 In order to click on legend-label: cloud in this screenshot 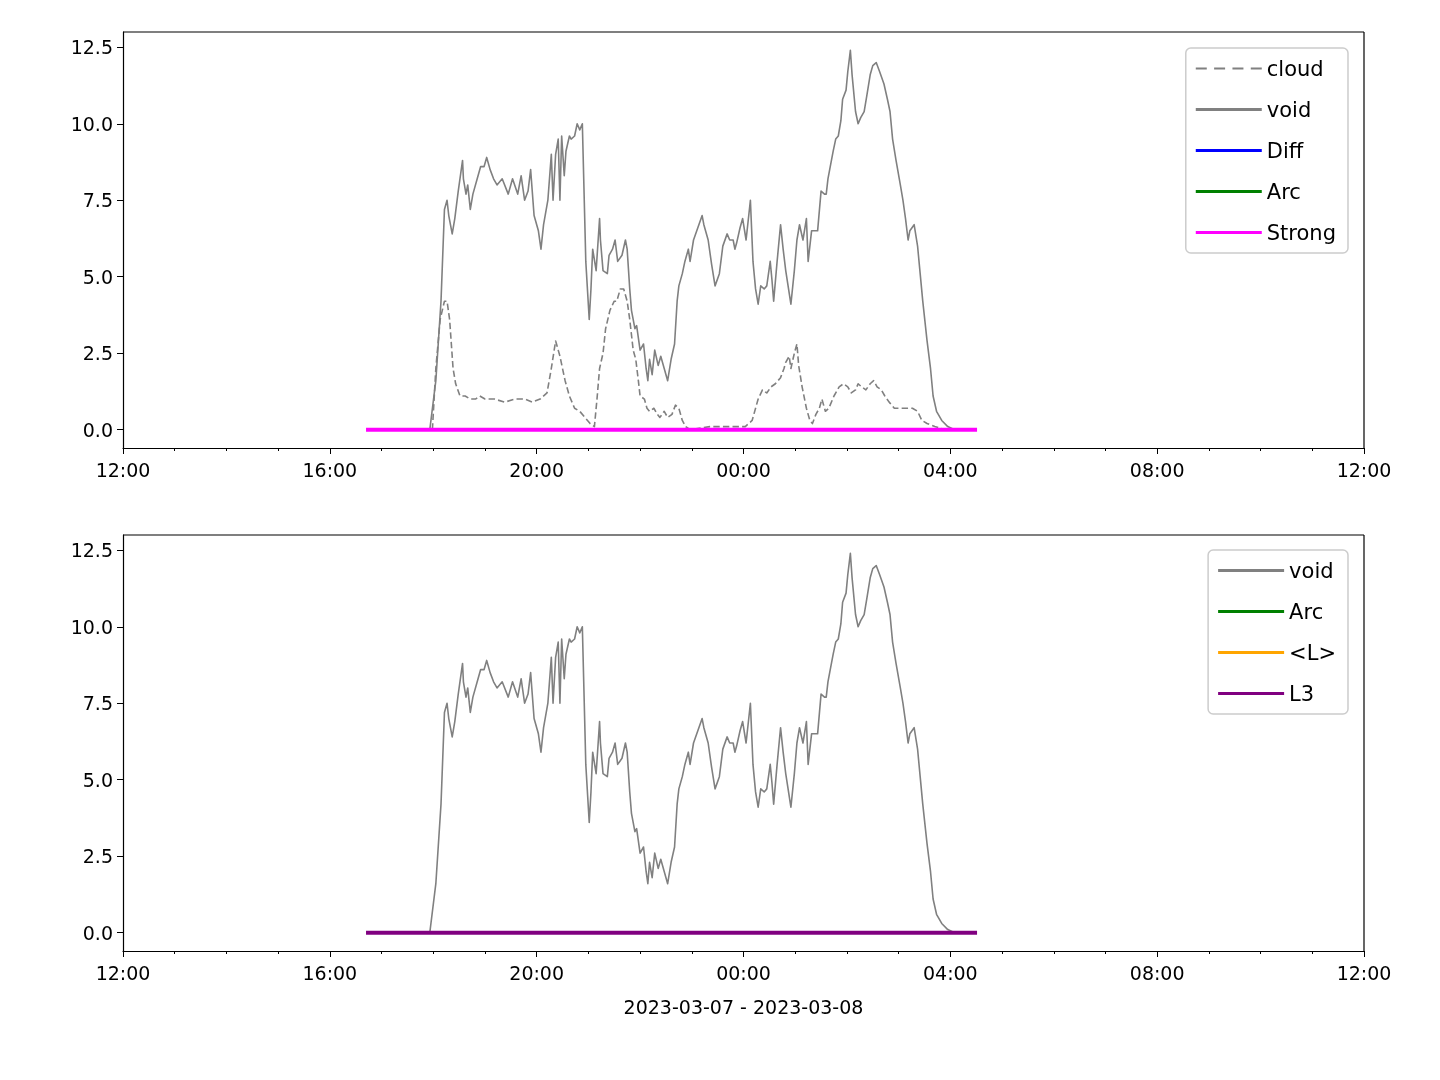, I will do `click(1295, 68)`.